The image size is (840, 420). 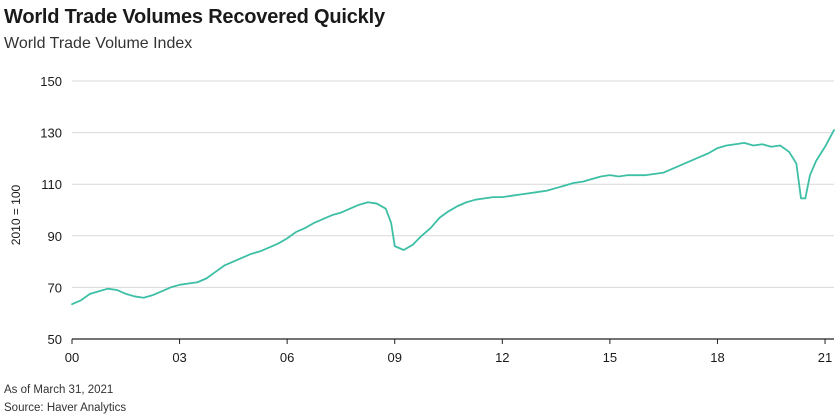 What do you see at coordinates (717, 357) in the screenshot?
I see `x-tick-label-18: 18` at bounding box center [717, 357].